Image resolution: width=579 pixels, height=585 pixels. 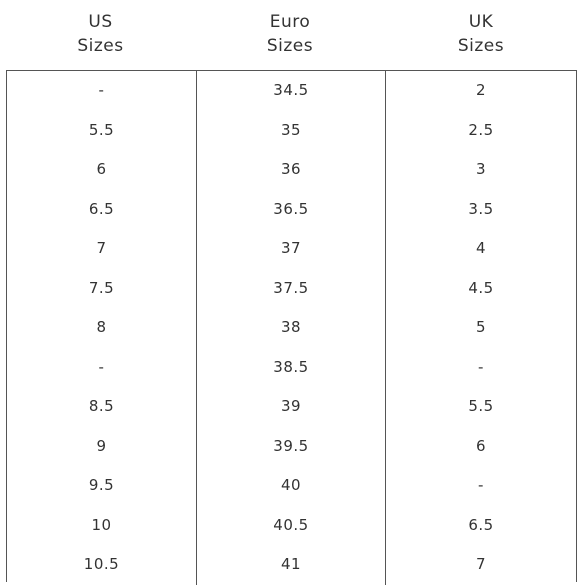 What do you see at coordinates (101, 208) in the screenshot?
I see `us-size-cell: 6.5` at bounding box center [101, 208].